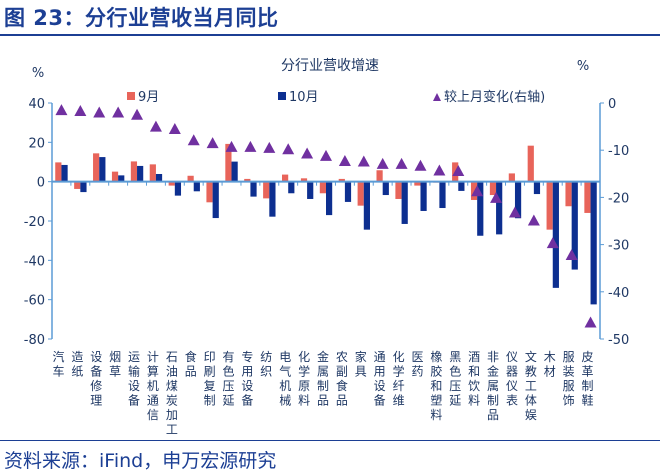 The image size is (660, 473). What do you see at coordinates (41, 183) in the screenshot?
I see `left-tick-label: 0` at bounding box center [41, 183].